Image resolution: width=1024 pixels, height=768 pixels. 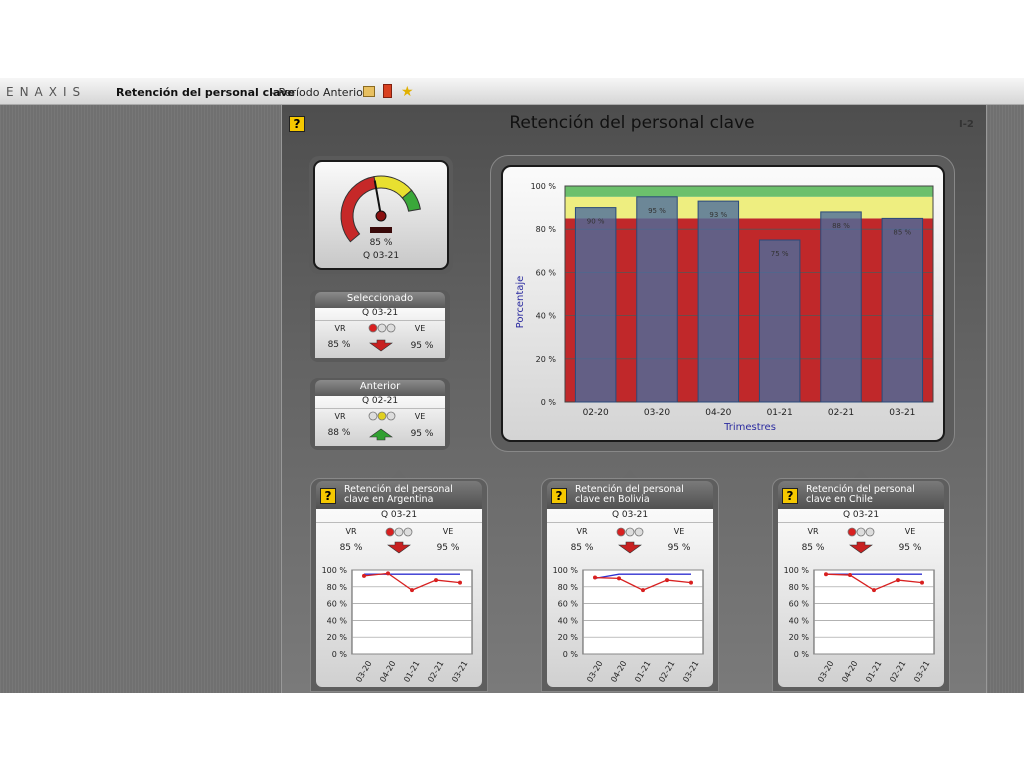 I want to click on region-title: Retención del personal clave en Chile, so click(x=860, y=494).